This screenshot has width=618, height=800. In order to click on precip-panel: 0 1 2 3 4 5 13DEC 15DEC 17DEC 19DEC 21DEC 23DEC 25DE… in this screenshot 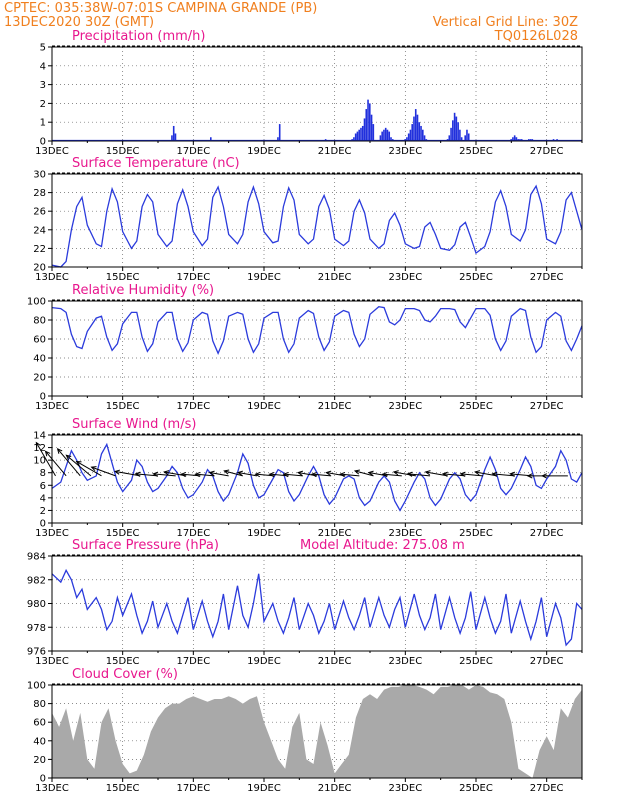, I will do `click(309, 93)`.